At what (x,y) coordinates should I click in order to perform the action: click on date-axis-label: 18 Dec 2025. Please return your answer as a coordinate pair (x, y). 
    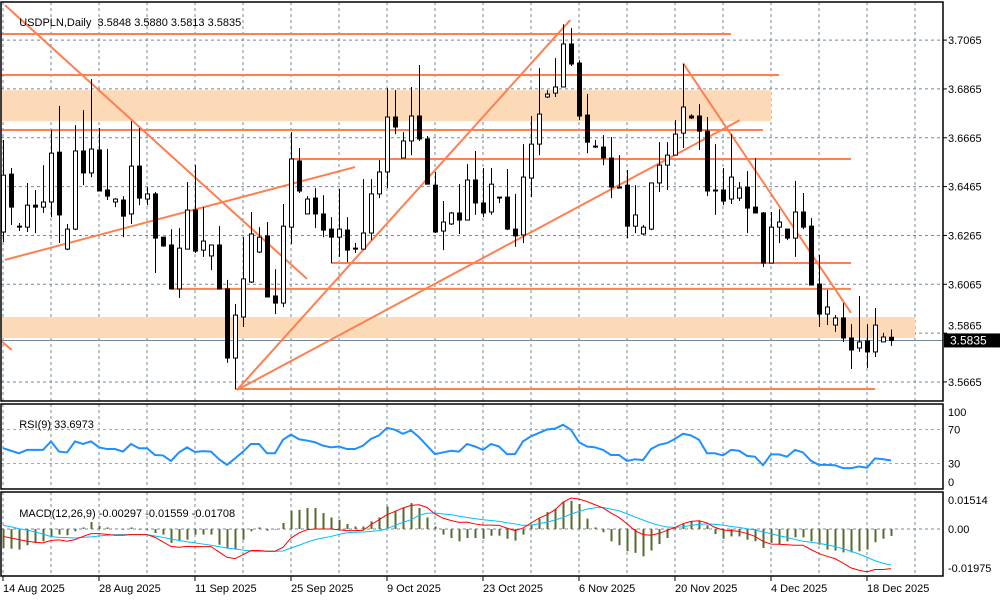
    Looking at the image, I should click on (898, 589).